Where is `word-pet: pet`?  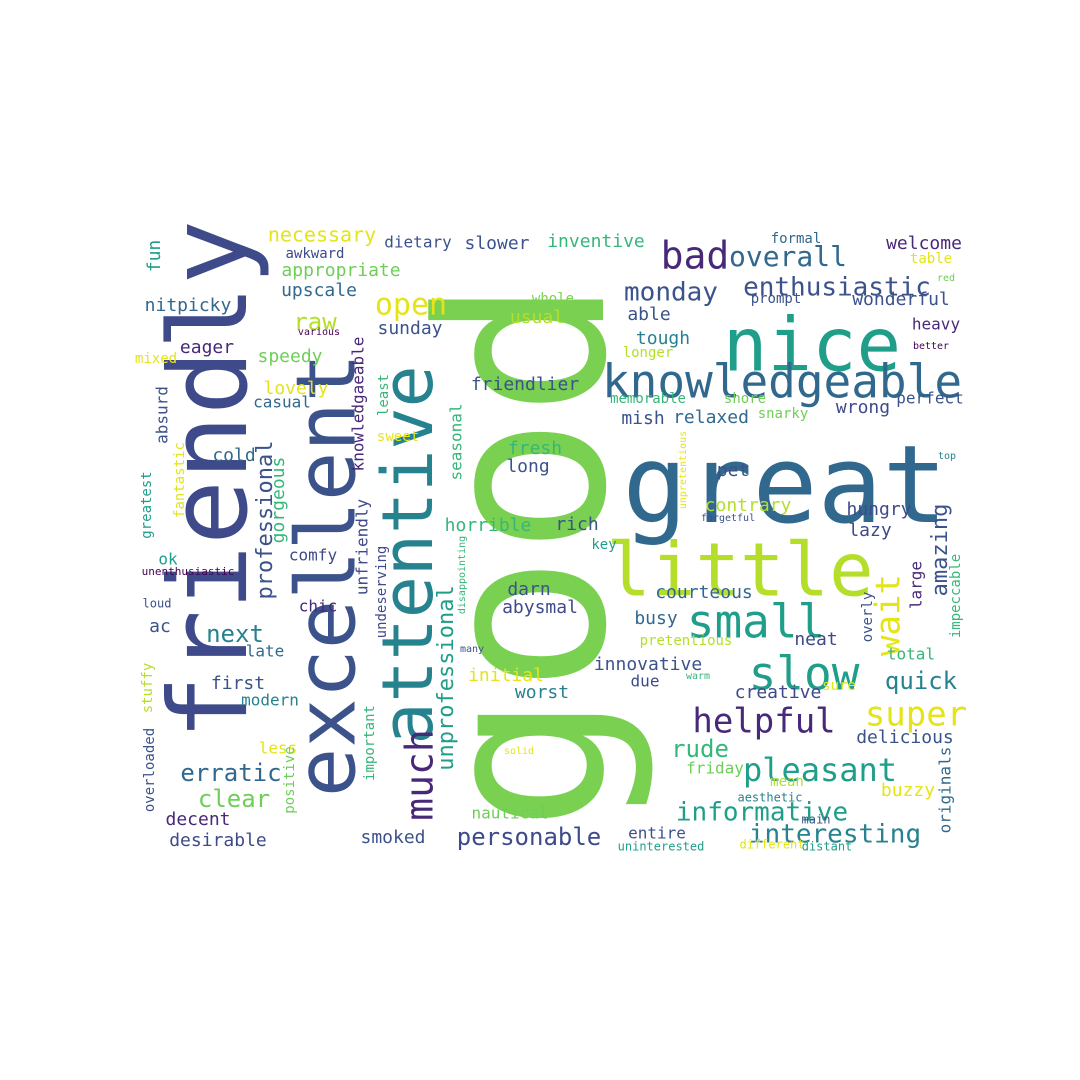
word-pet: pet is located at coordinates (733, 470).